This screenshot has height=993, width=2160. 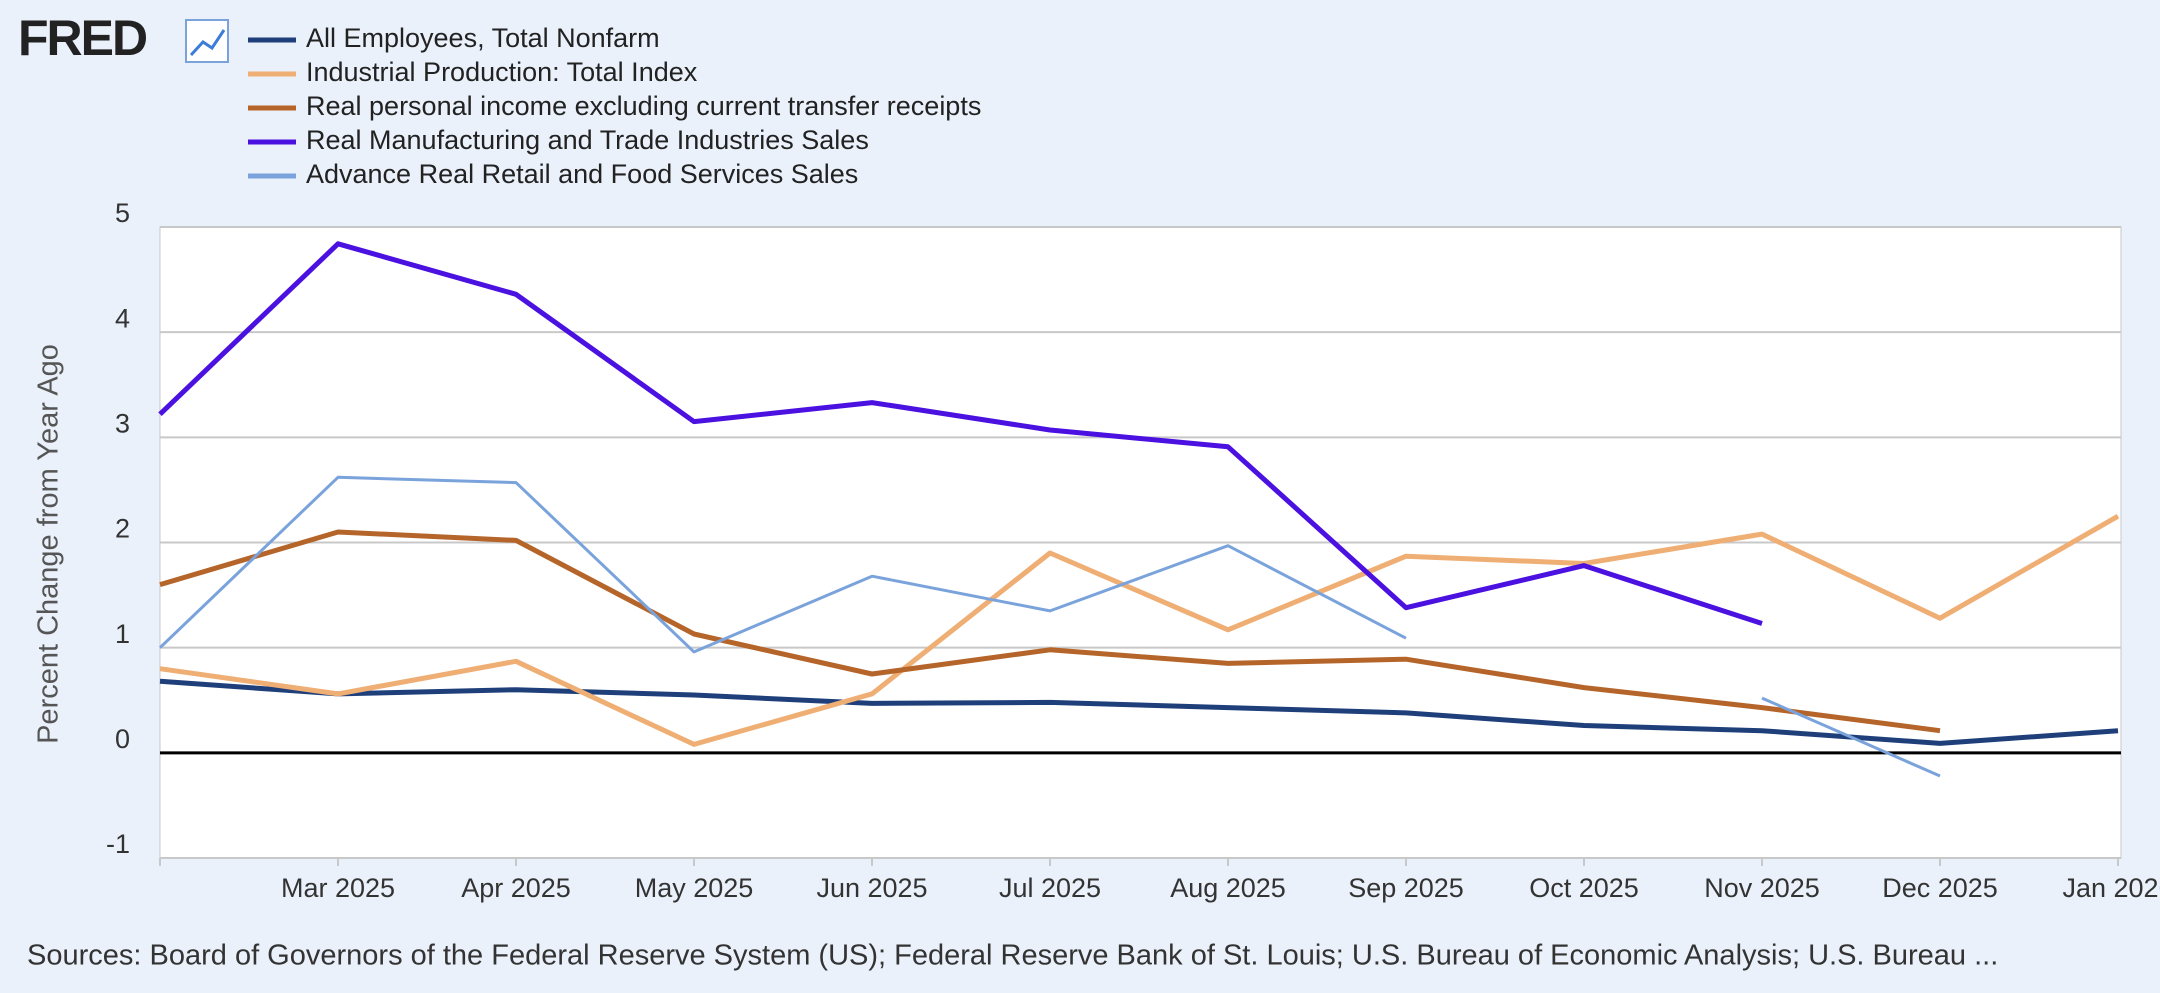 What do you see at coordinates (1762, 888) in the screenshot?
I see `x-tick-label: Nov 2025` at bounding box center [1762, 888].